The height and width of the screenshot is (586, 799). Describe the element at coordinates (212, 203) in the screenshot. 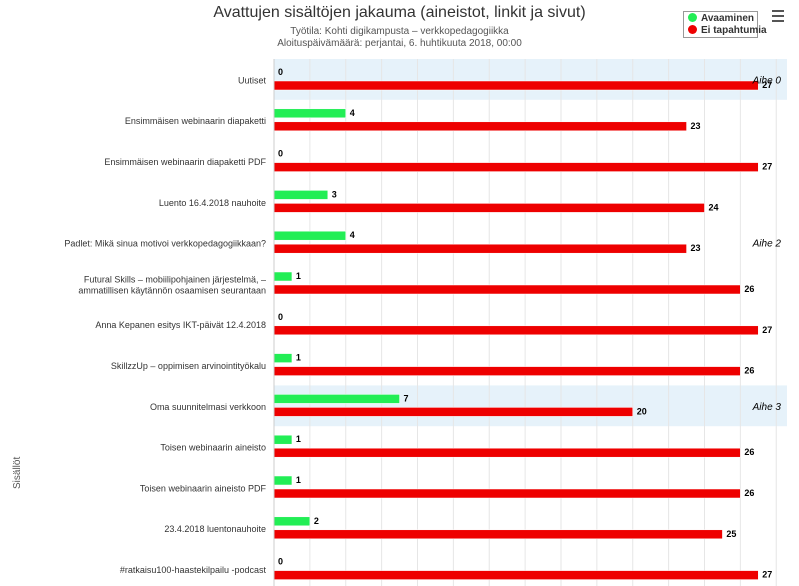

I see `category-label: Luento 16.4.2018 nauhoite` at that location.